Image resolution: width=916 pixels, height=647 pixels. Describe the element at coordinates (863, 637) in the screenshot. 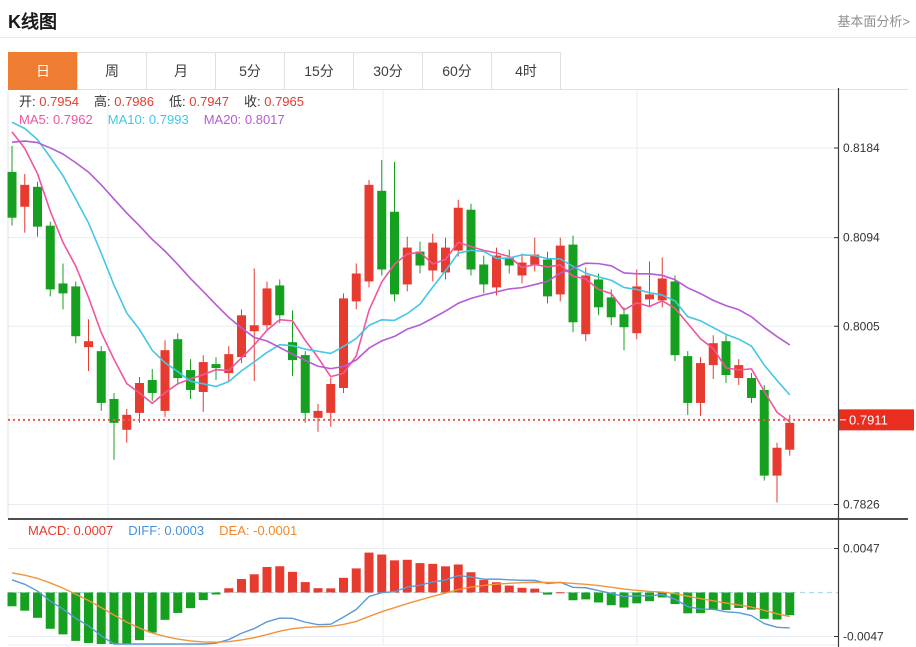

I see `axis-label: -0.0047` at that location.